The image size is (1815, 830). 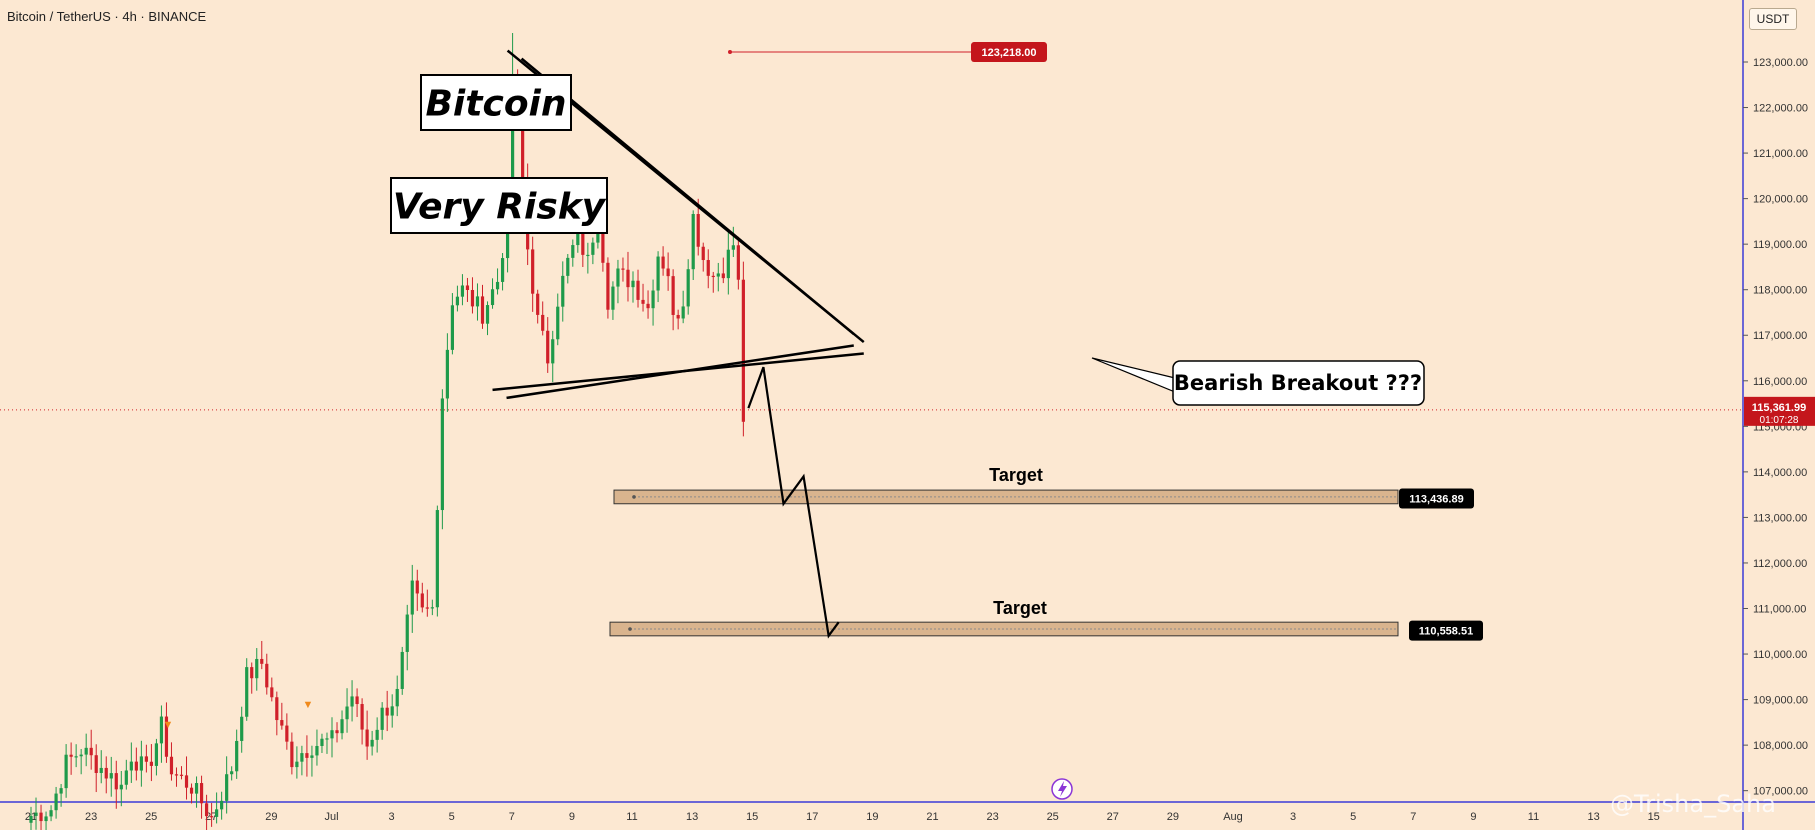 I want to click on trendline-upper-inner, so click(x=687, y=196).